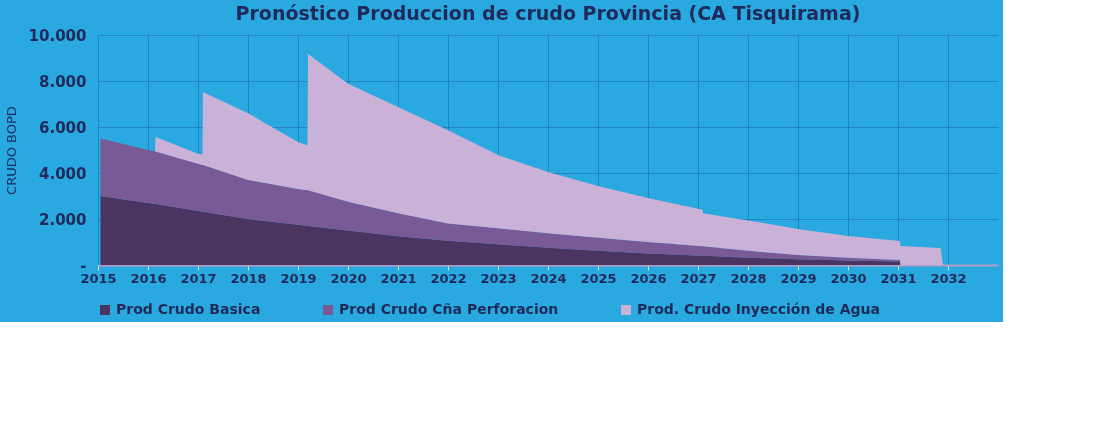  What do you see at coordinates (63, 127) in the screenshot?
I see `y-tick-label: 6.000` at bounding box center [63, 127].